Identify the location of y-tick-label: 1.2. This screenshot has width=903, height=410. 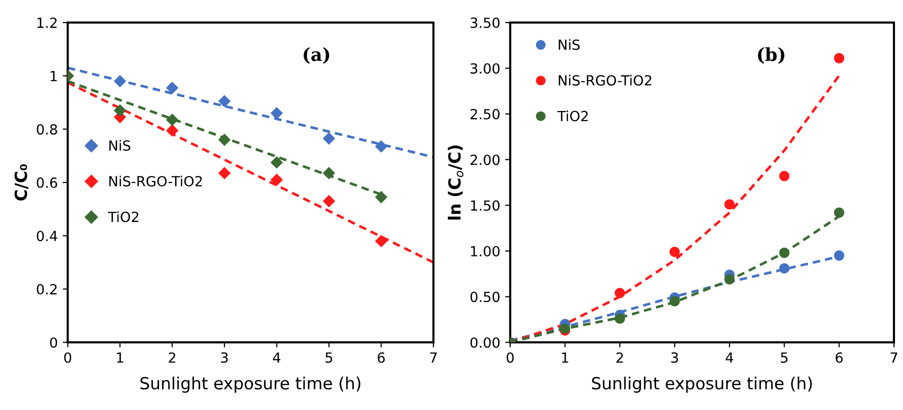
(47, 23).